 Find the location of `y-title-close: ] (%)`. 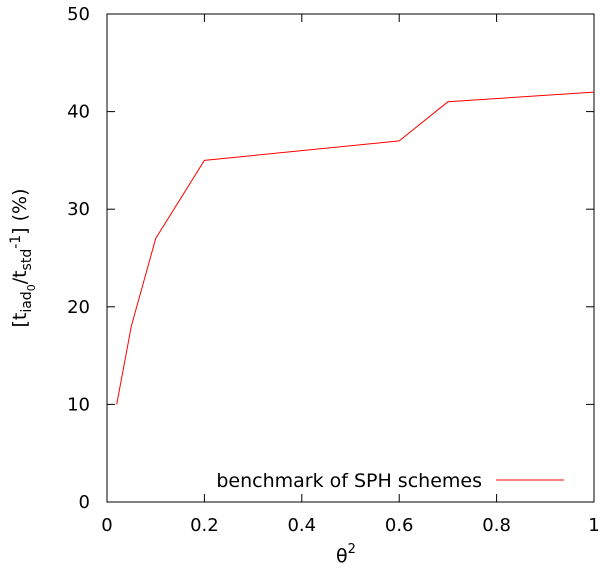

y-title-close: ] (%) is located at coordinates (20, 211).